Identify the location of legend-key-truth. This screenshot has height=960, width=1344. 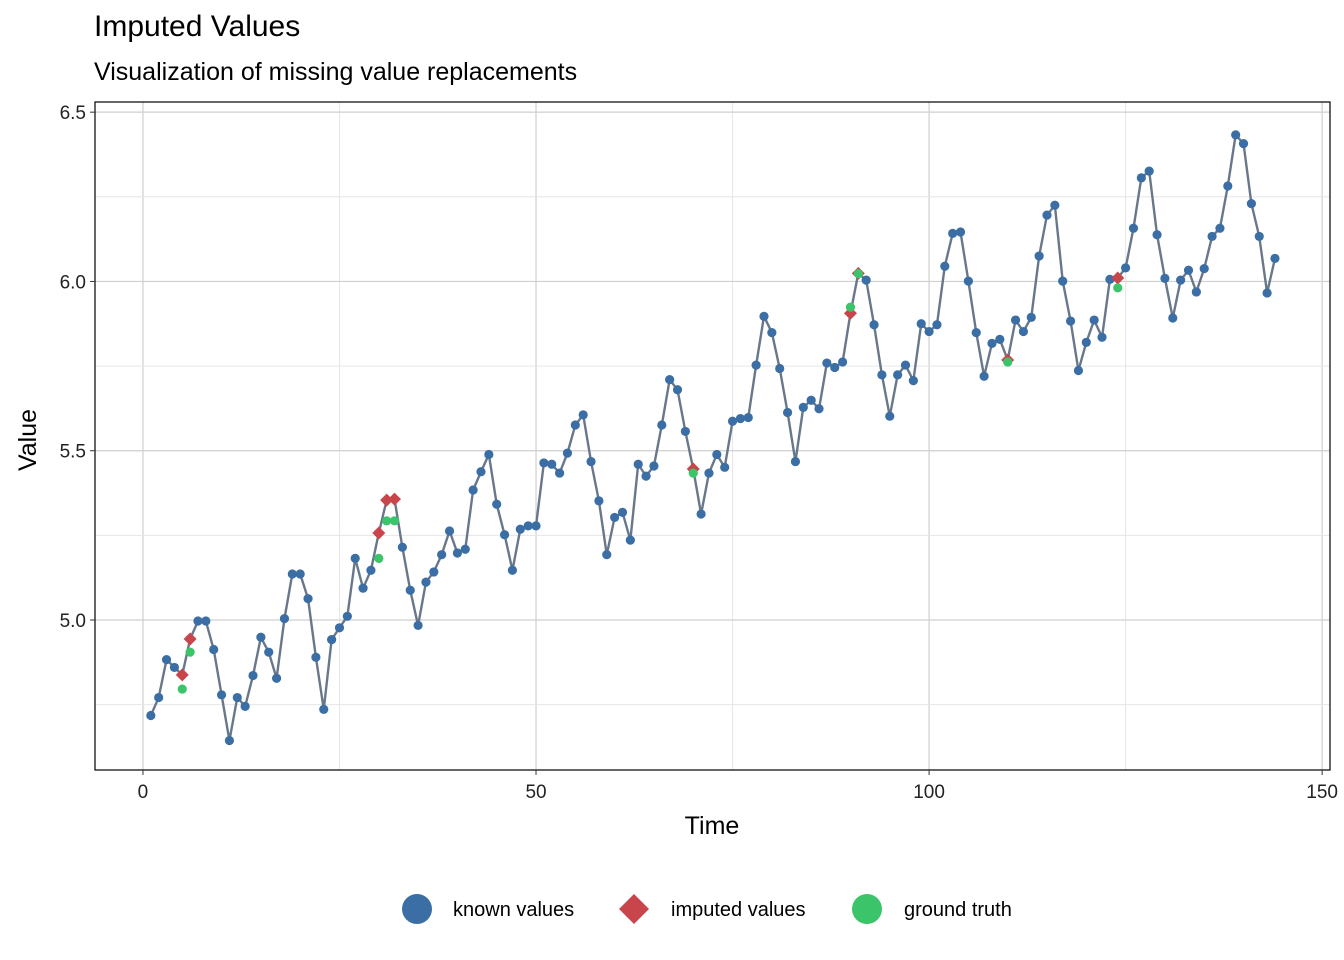
(867, 909).